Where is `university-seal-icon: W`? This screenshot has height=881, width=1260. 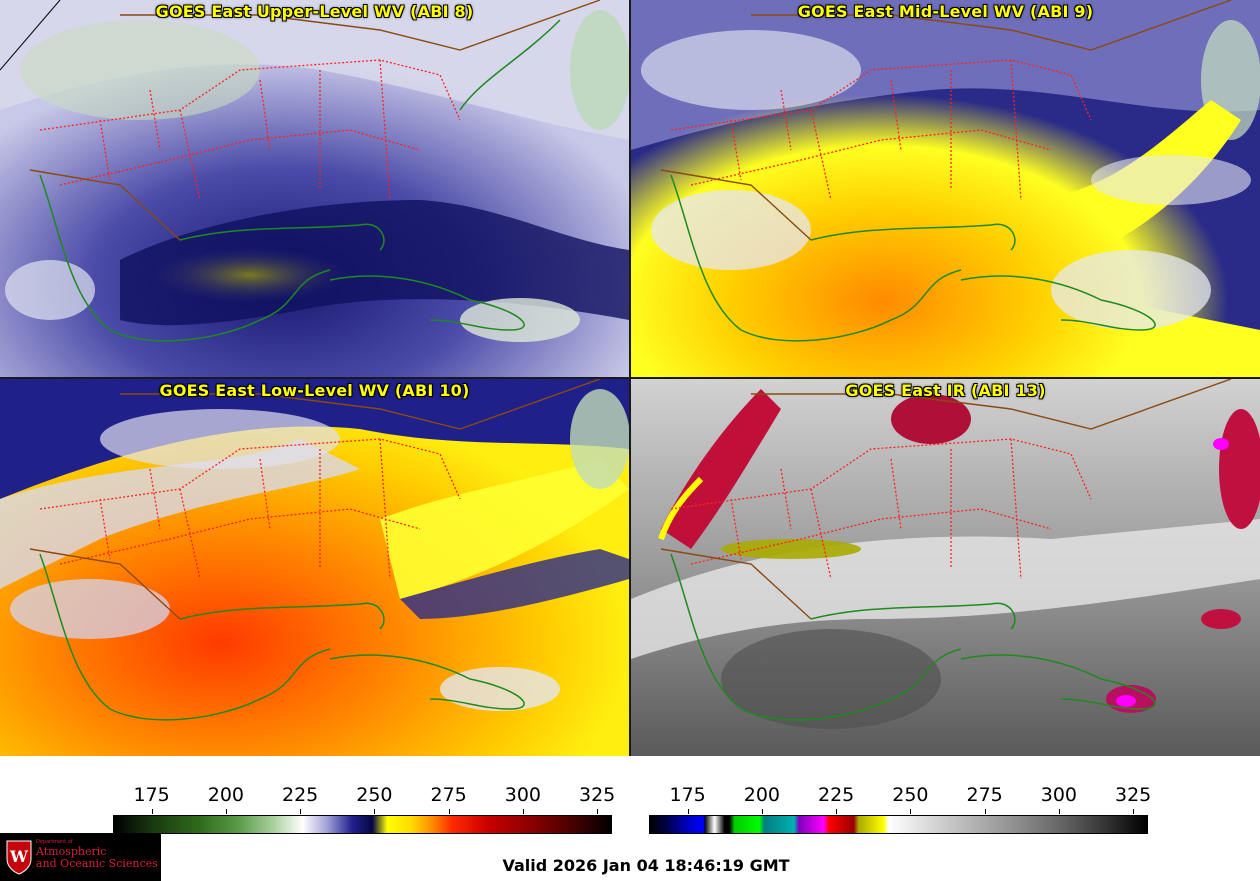
university-seal-icon: W is located at coordinates (19, 857).